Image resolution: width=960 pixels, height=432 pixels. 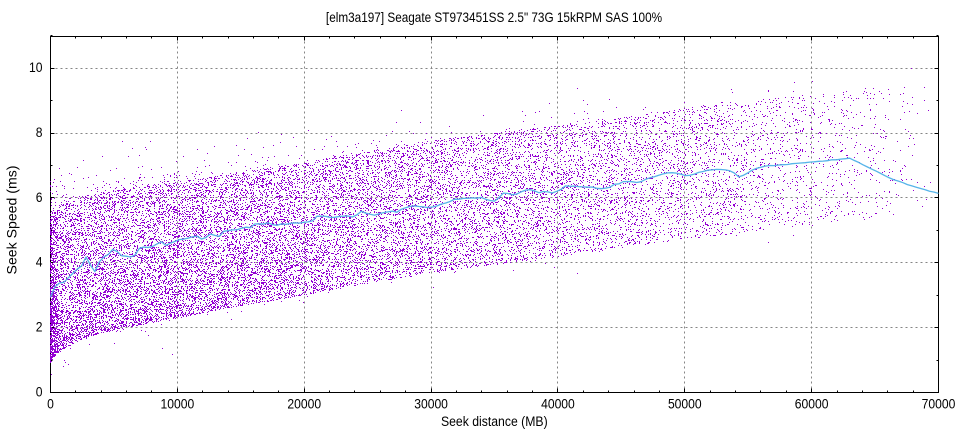 What do you see at coordinates (304, 404) in the screenshot?
I see `svg-text: 20000` at bounding box center [304, 404].